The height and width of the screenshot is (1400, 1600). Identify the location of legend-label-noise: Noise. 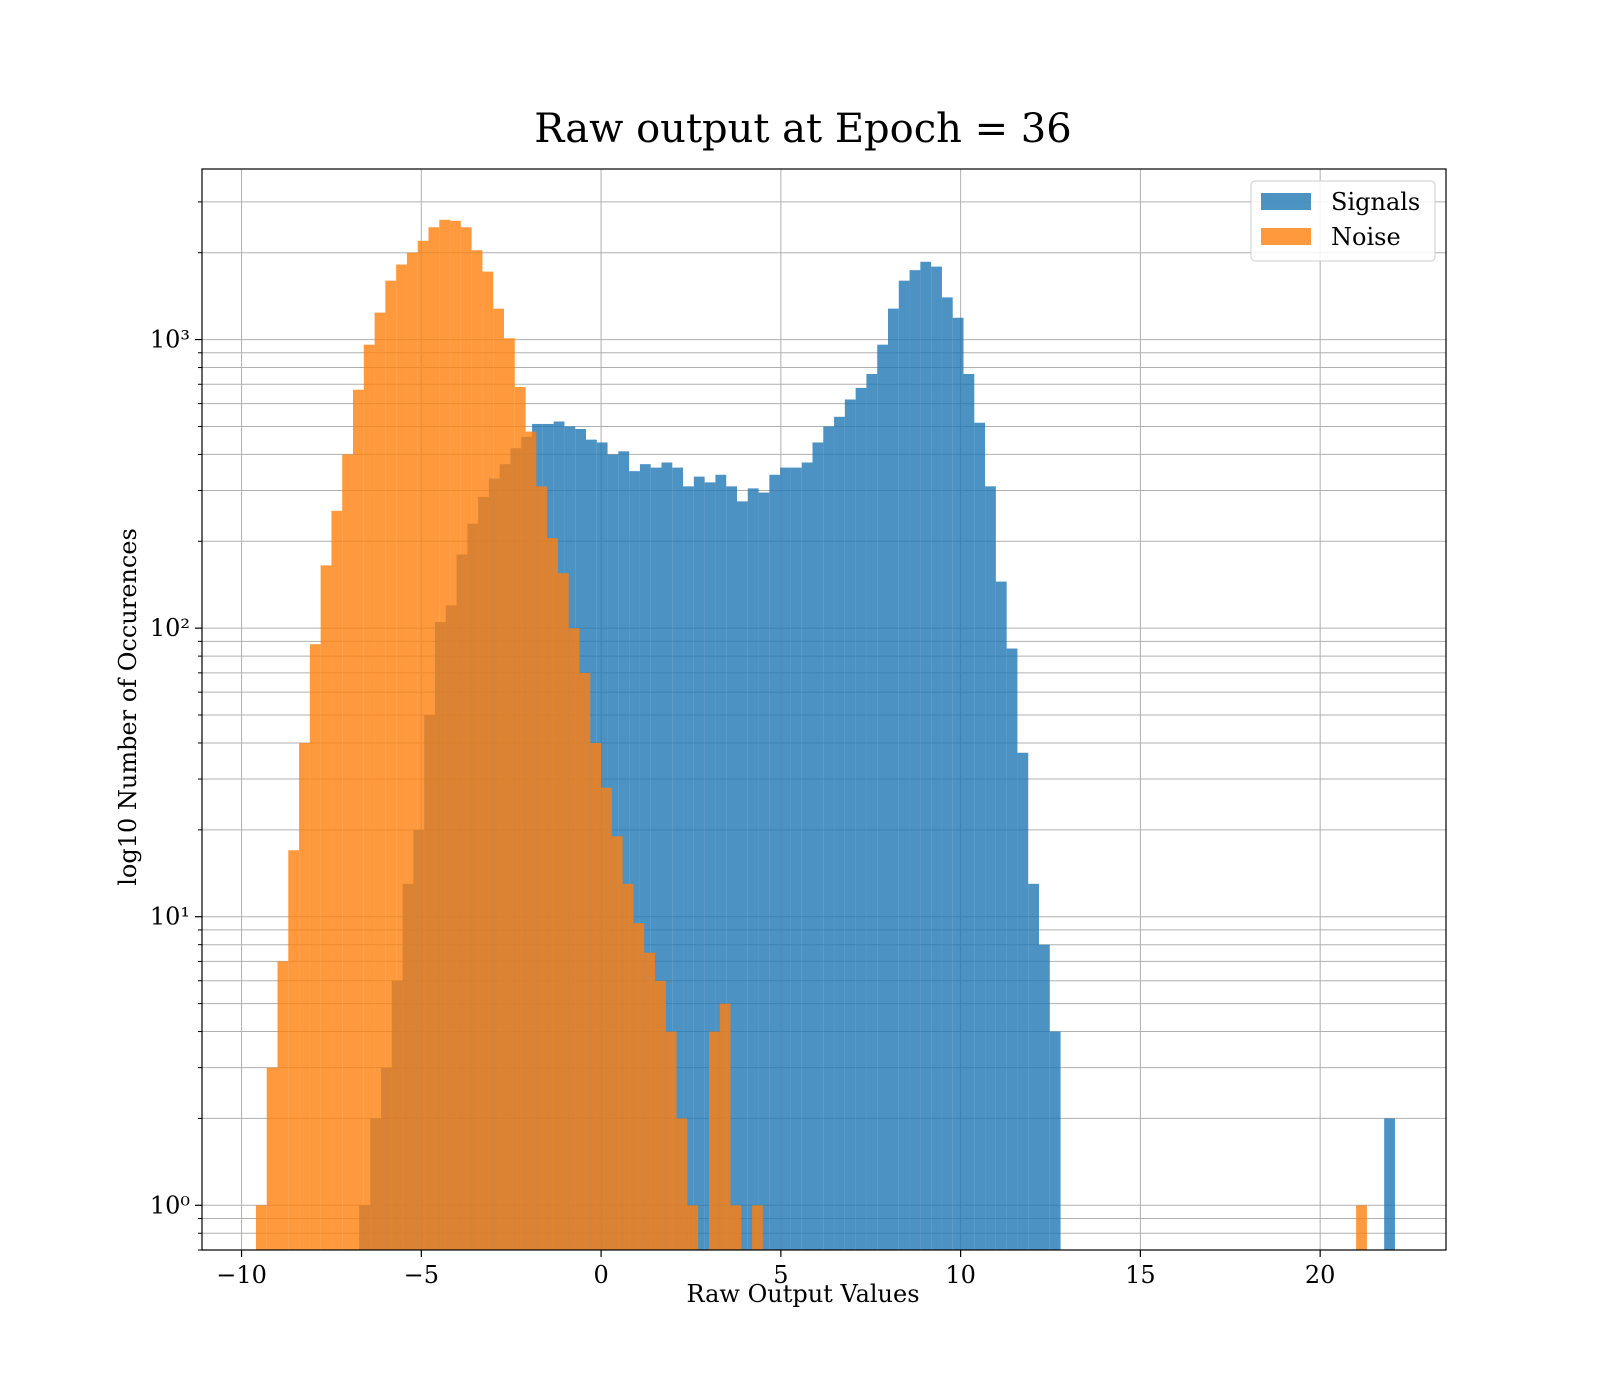
(1366, 237).